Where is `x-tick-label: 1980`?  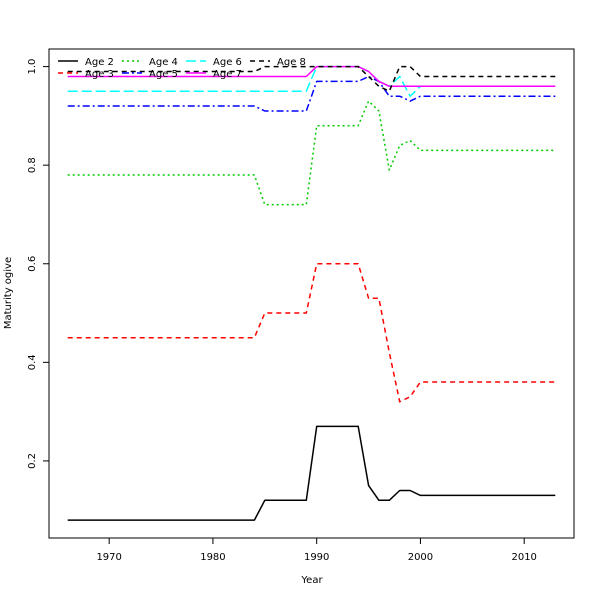 x-tick-label: 1980 is located at coordinates (212, 557).